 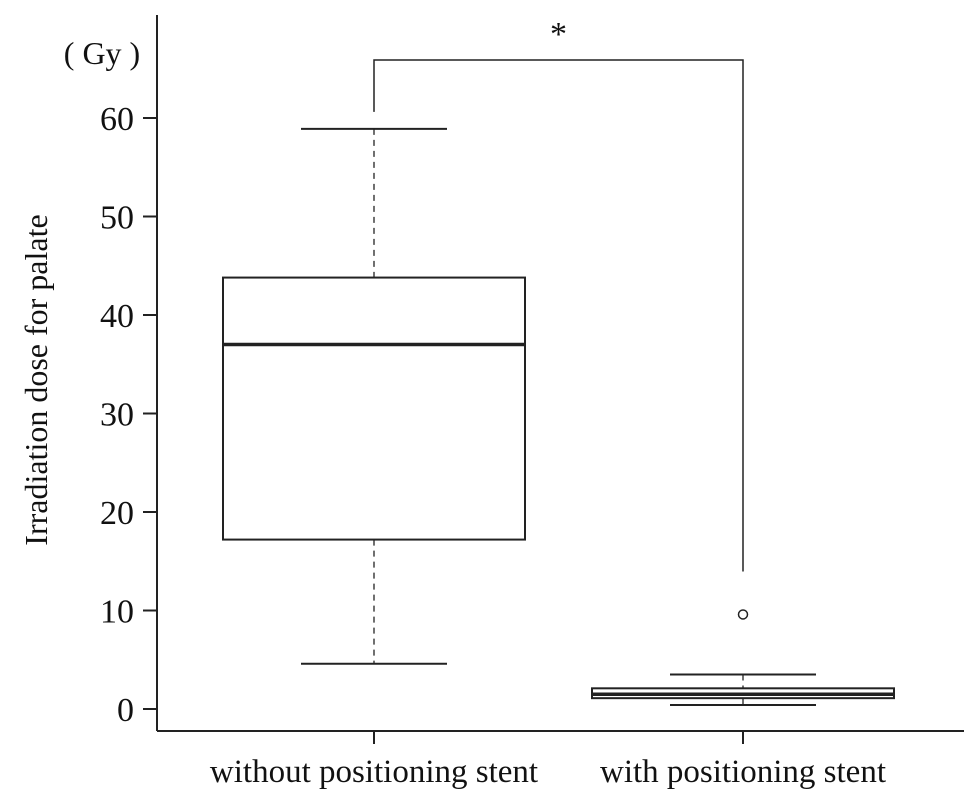 I want to click on y-tick-label: 60, so click(x=117, y=119).